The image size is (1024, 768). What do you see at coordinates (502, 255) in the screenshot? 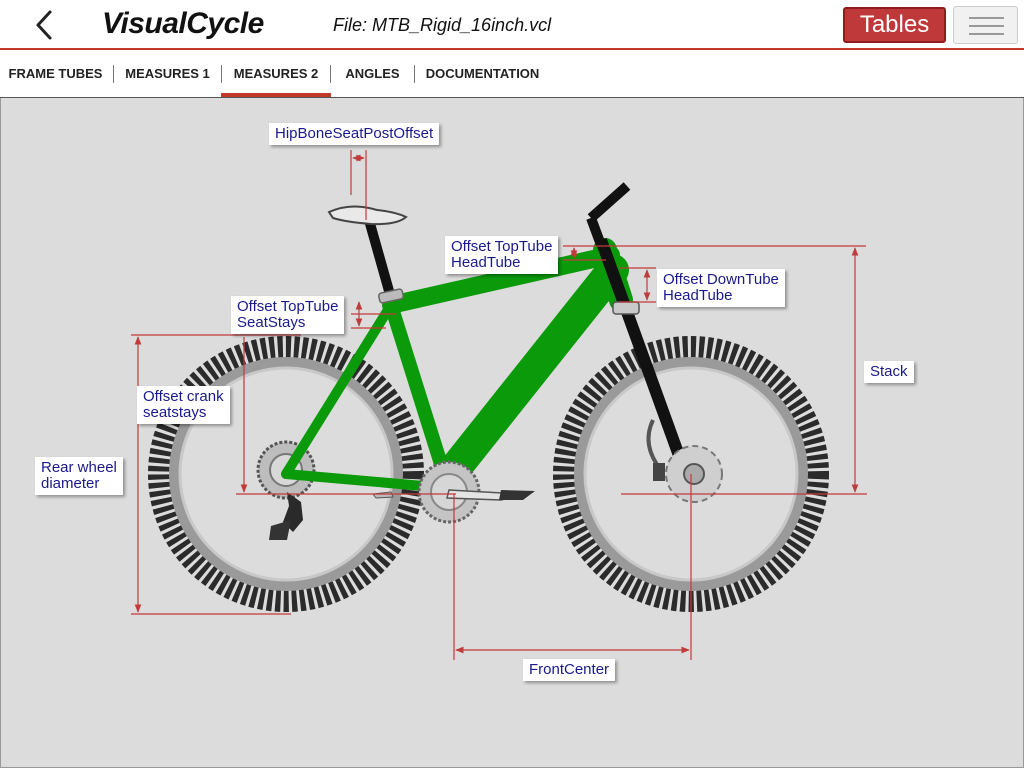
I see `label-offset-toptube-headtube: Offset TopTube HeadTube` at bounding box center [502, 255].